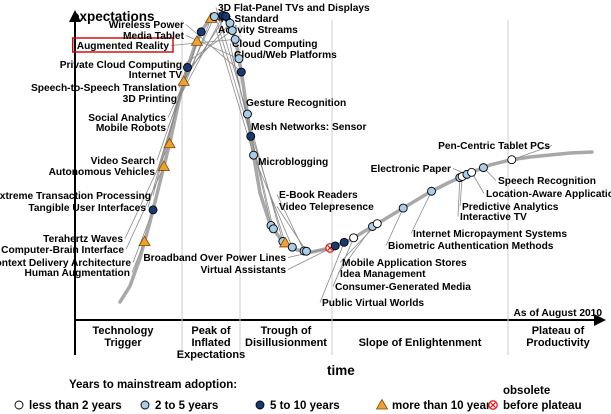  I want to click on tech-marker-consumer-generated-media, so click(354, 238).